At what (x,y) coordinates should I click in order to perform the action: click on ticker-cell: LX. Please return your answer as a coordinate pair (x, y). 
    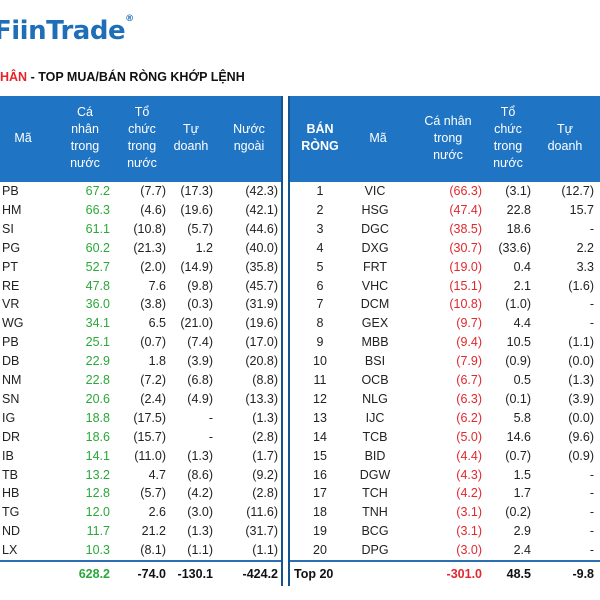
    Looking at the image, I should click on (10, 550).